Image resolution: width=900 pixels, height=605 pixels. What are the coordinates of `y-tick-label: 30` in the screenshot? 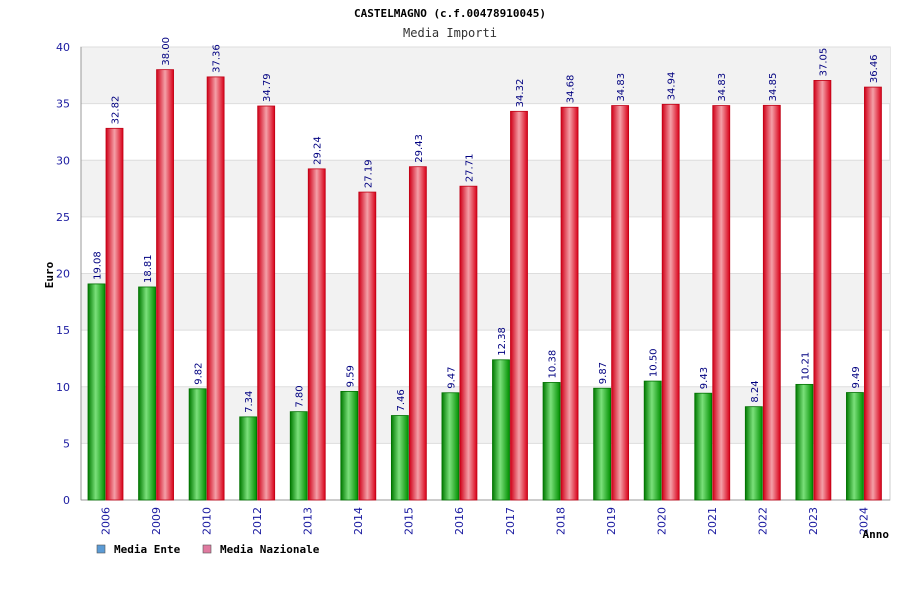 It's located at (63, 160).